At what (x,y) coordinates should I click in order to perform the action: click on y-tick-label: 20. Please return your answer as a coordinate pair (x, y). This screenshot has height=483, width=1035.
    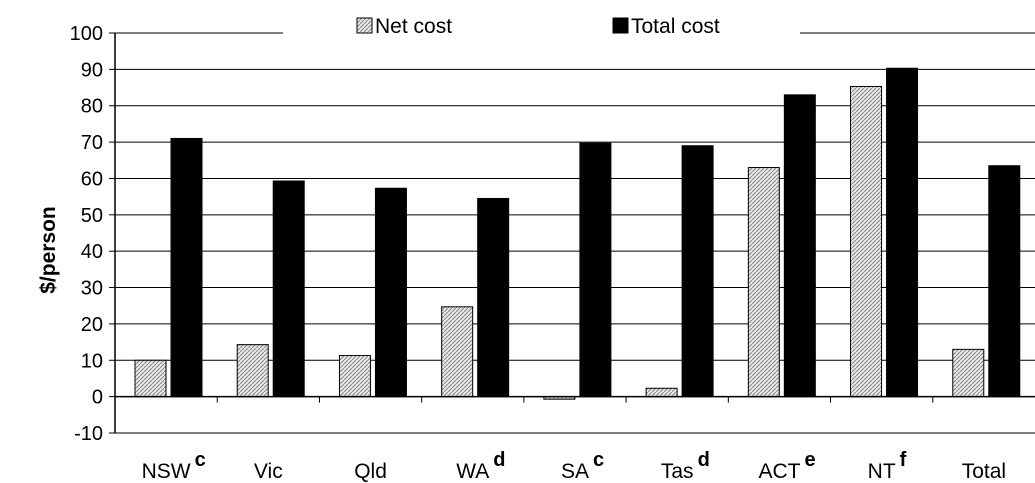
    Looking at the image, I should click on (92, 325).